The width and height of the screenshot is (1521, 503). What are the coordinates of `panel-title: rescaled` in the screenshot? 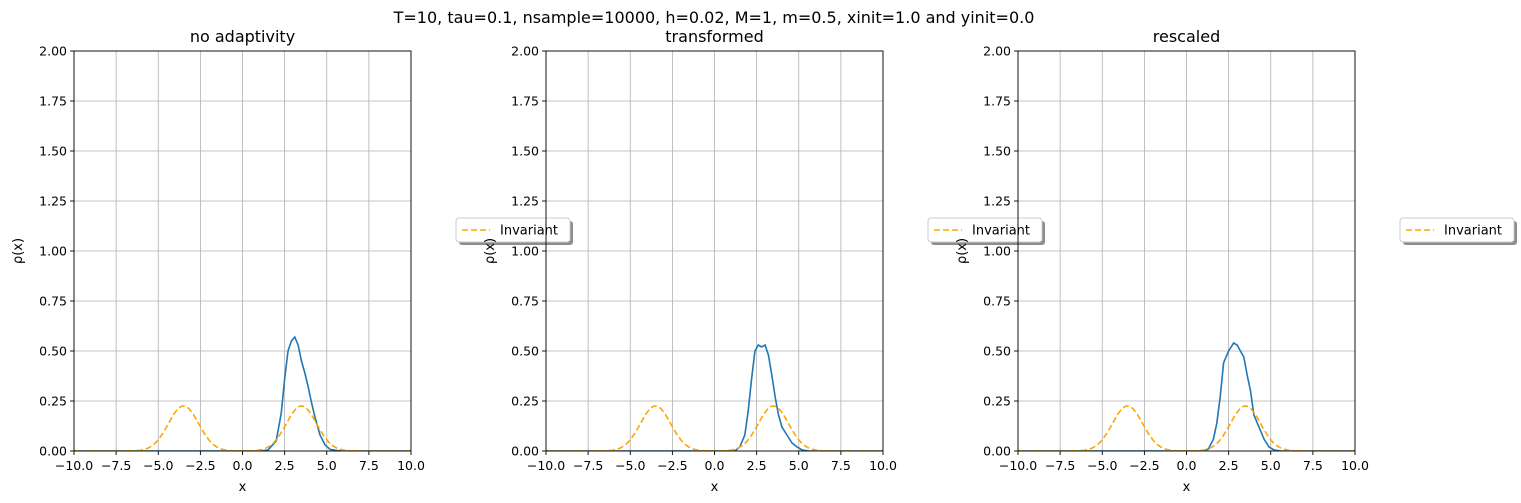 It's located at (1186, 36).